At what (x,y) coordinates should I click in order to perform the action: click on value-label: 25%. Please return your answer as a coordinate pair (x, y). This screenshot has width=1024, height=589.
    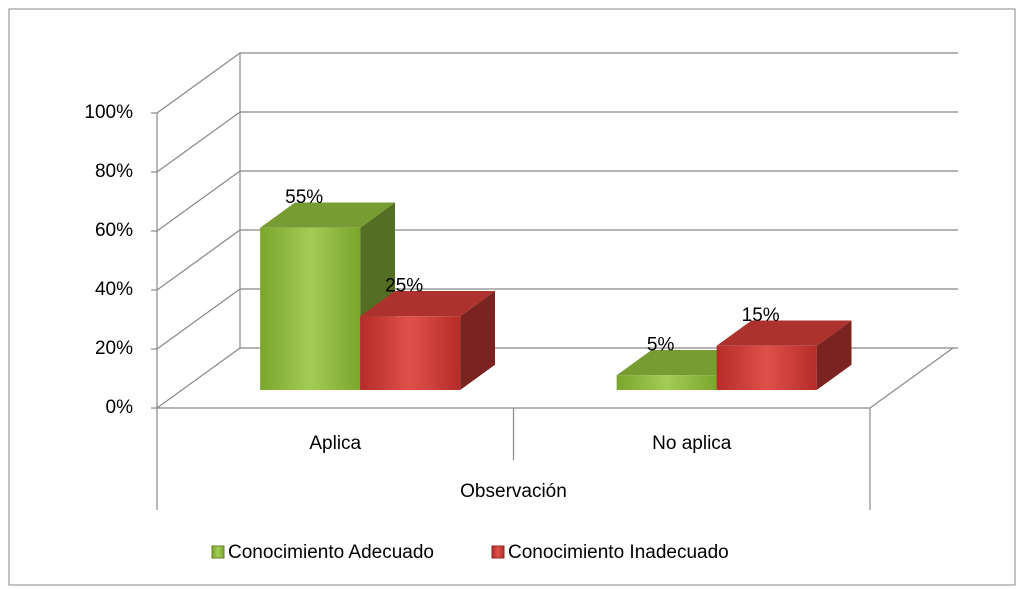
    Looking at the image, I should click on (404, 285).